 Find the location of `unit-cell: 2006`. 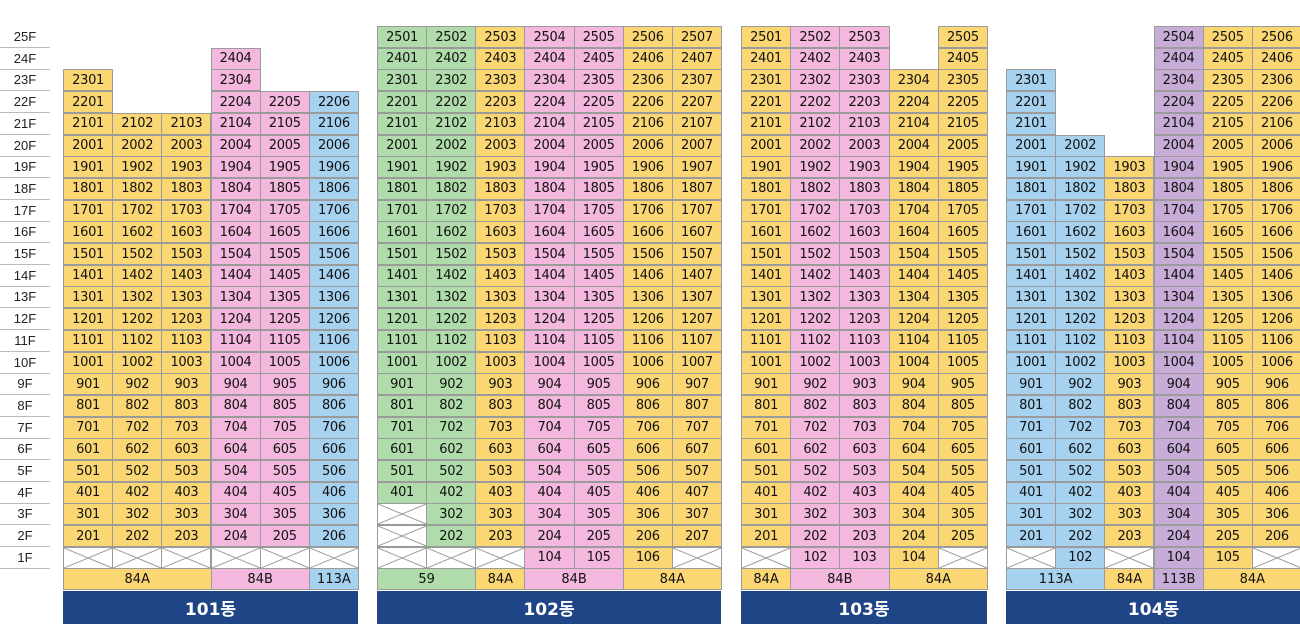

unit-cell: 2006 is located at coordinates (1275, 145).